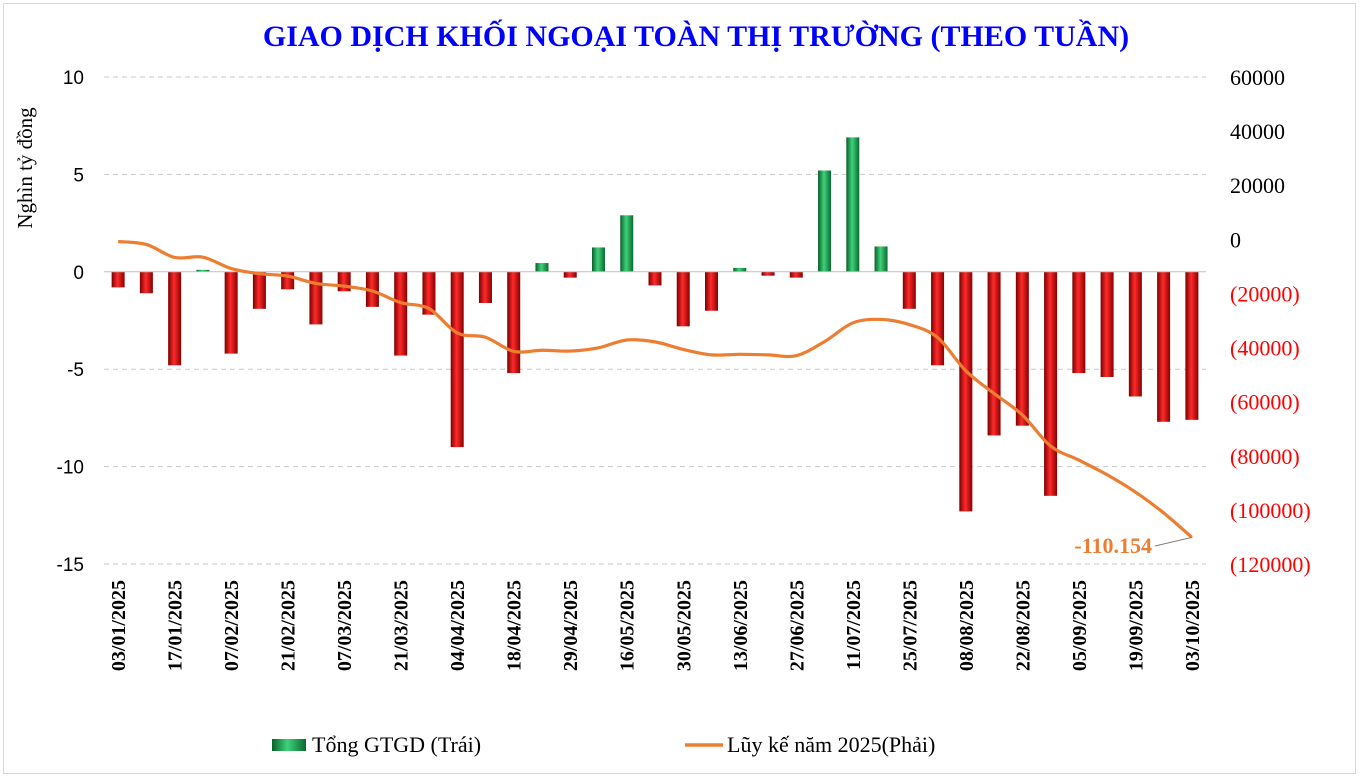 The height and width of the screenshot is (779, 1361). What do you see at coordinates (75, 370) in the screenshot?
I see `left-tick-label: -5` at bounding box center [75, 370].